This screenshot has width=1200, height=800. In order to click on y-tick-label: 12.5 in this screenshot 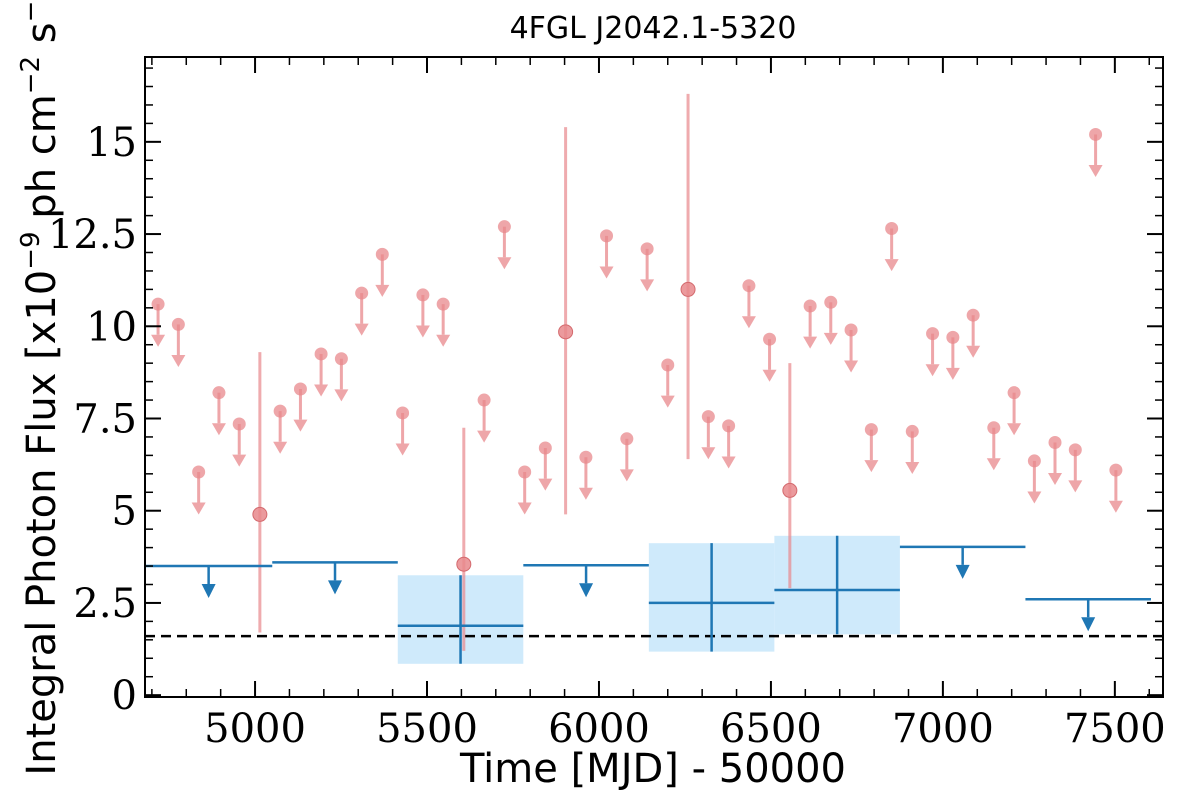, I will do `click(92, 235)`.